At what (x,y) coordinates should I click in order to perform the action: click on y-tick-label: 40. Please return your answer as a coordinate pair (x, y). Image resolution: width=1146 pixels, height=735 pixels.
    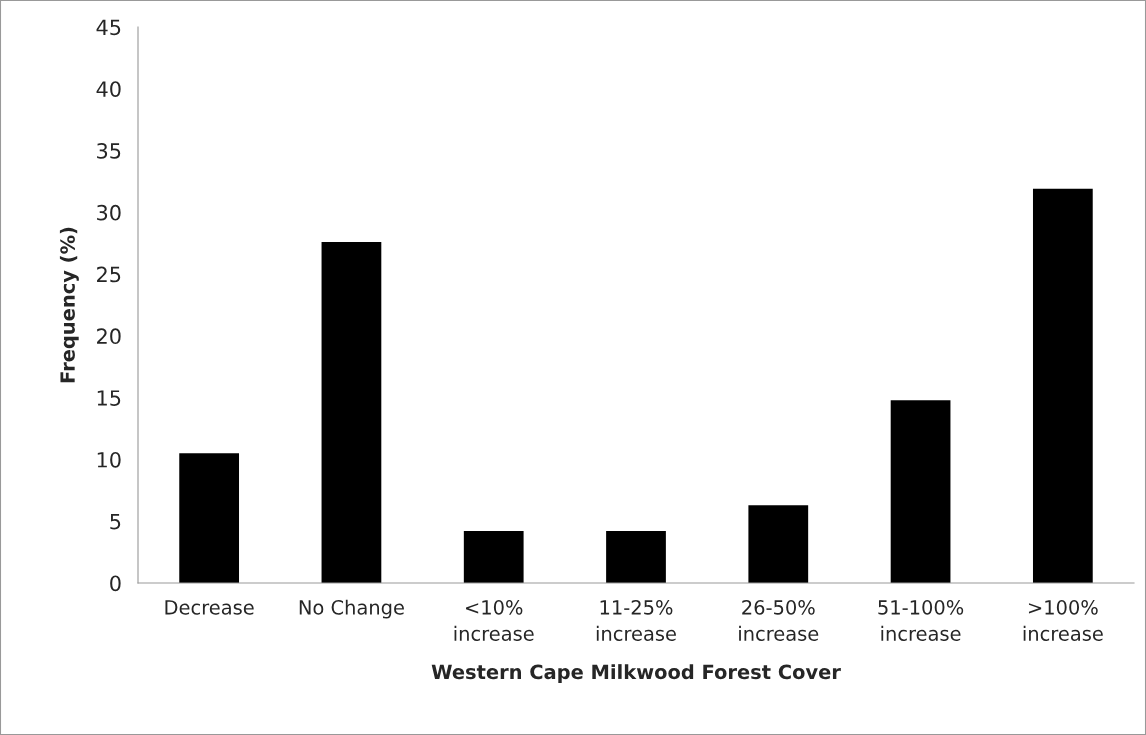
    Looking at the image, I should click on (108, 89).